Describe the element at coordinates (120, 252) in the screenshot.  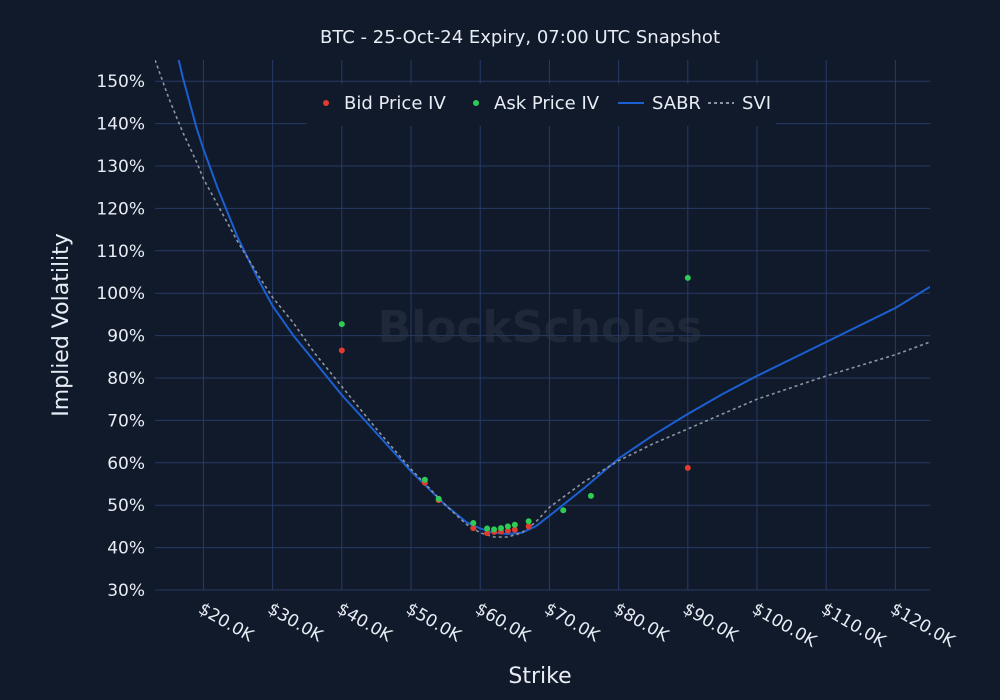
I see `y-tick-label: 110%` at that location.